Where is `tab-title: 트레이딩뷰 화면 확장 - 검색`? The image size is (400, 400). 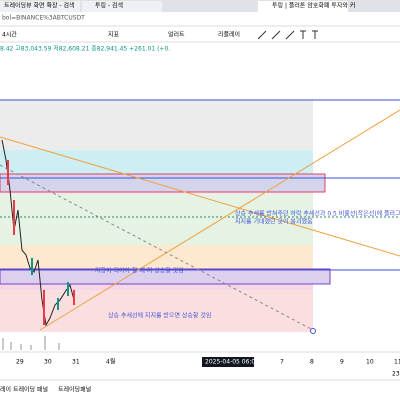
tab-title: 트레이딩뷰 화면 확장 - 검색 is located at coordinates (39, 6).